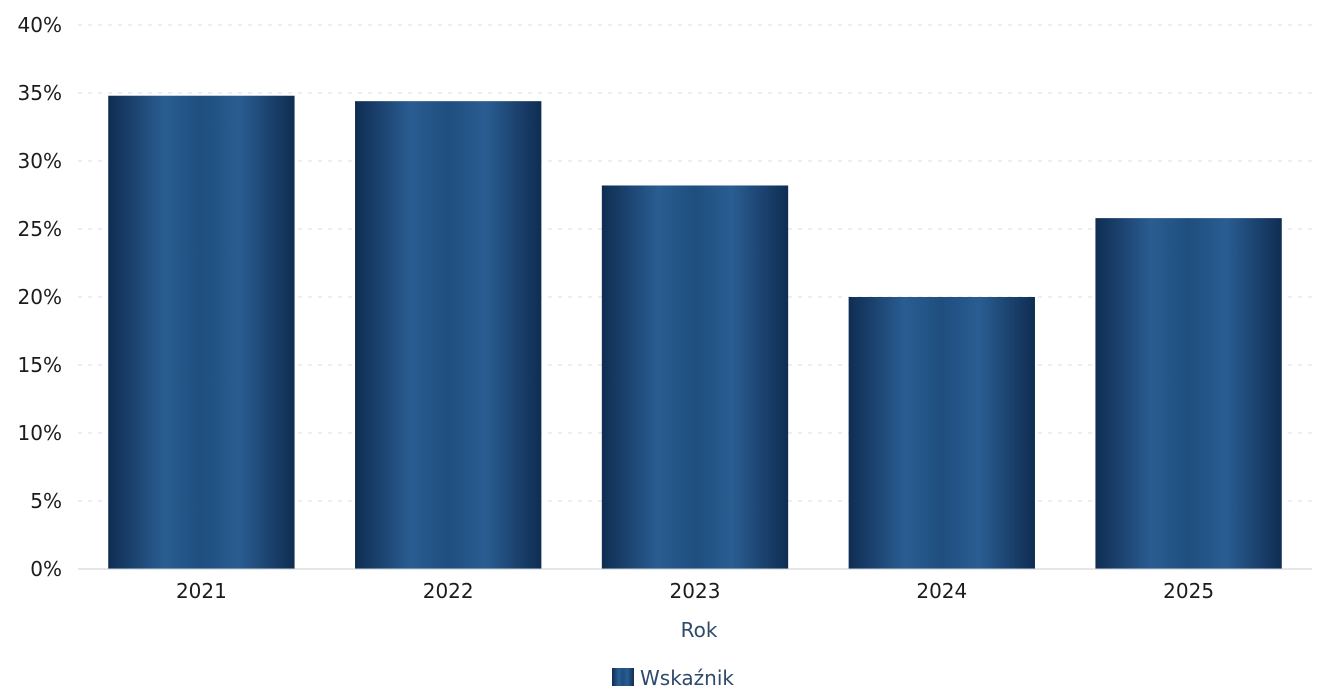 This screenshot has height=693, width=1317. Describe the element at coordinates (448, 591) in the screenshot. I see `x-tick-label: 2022` at that location.